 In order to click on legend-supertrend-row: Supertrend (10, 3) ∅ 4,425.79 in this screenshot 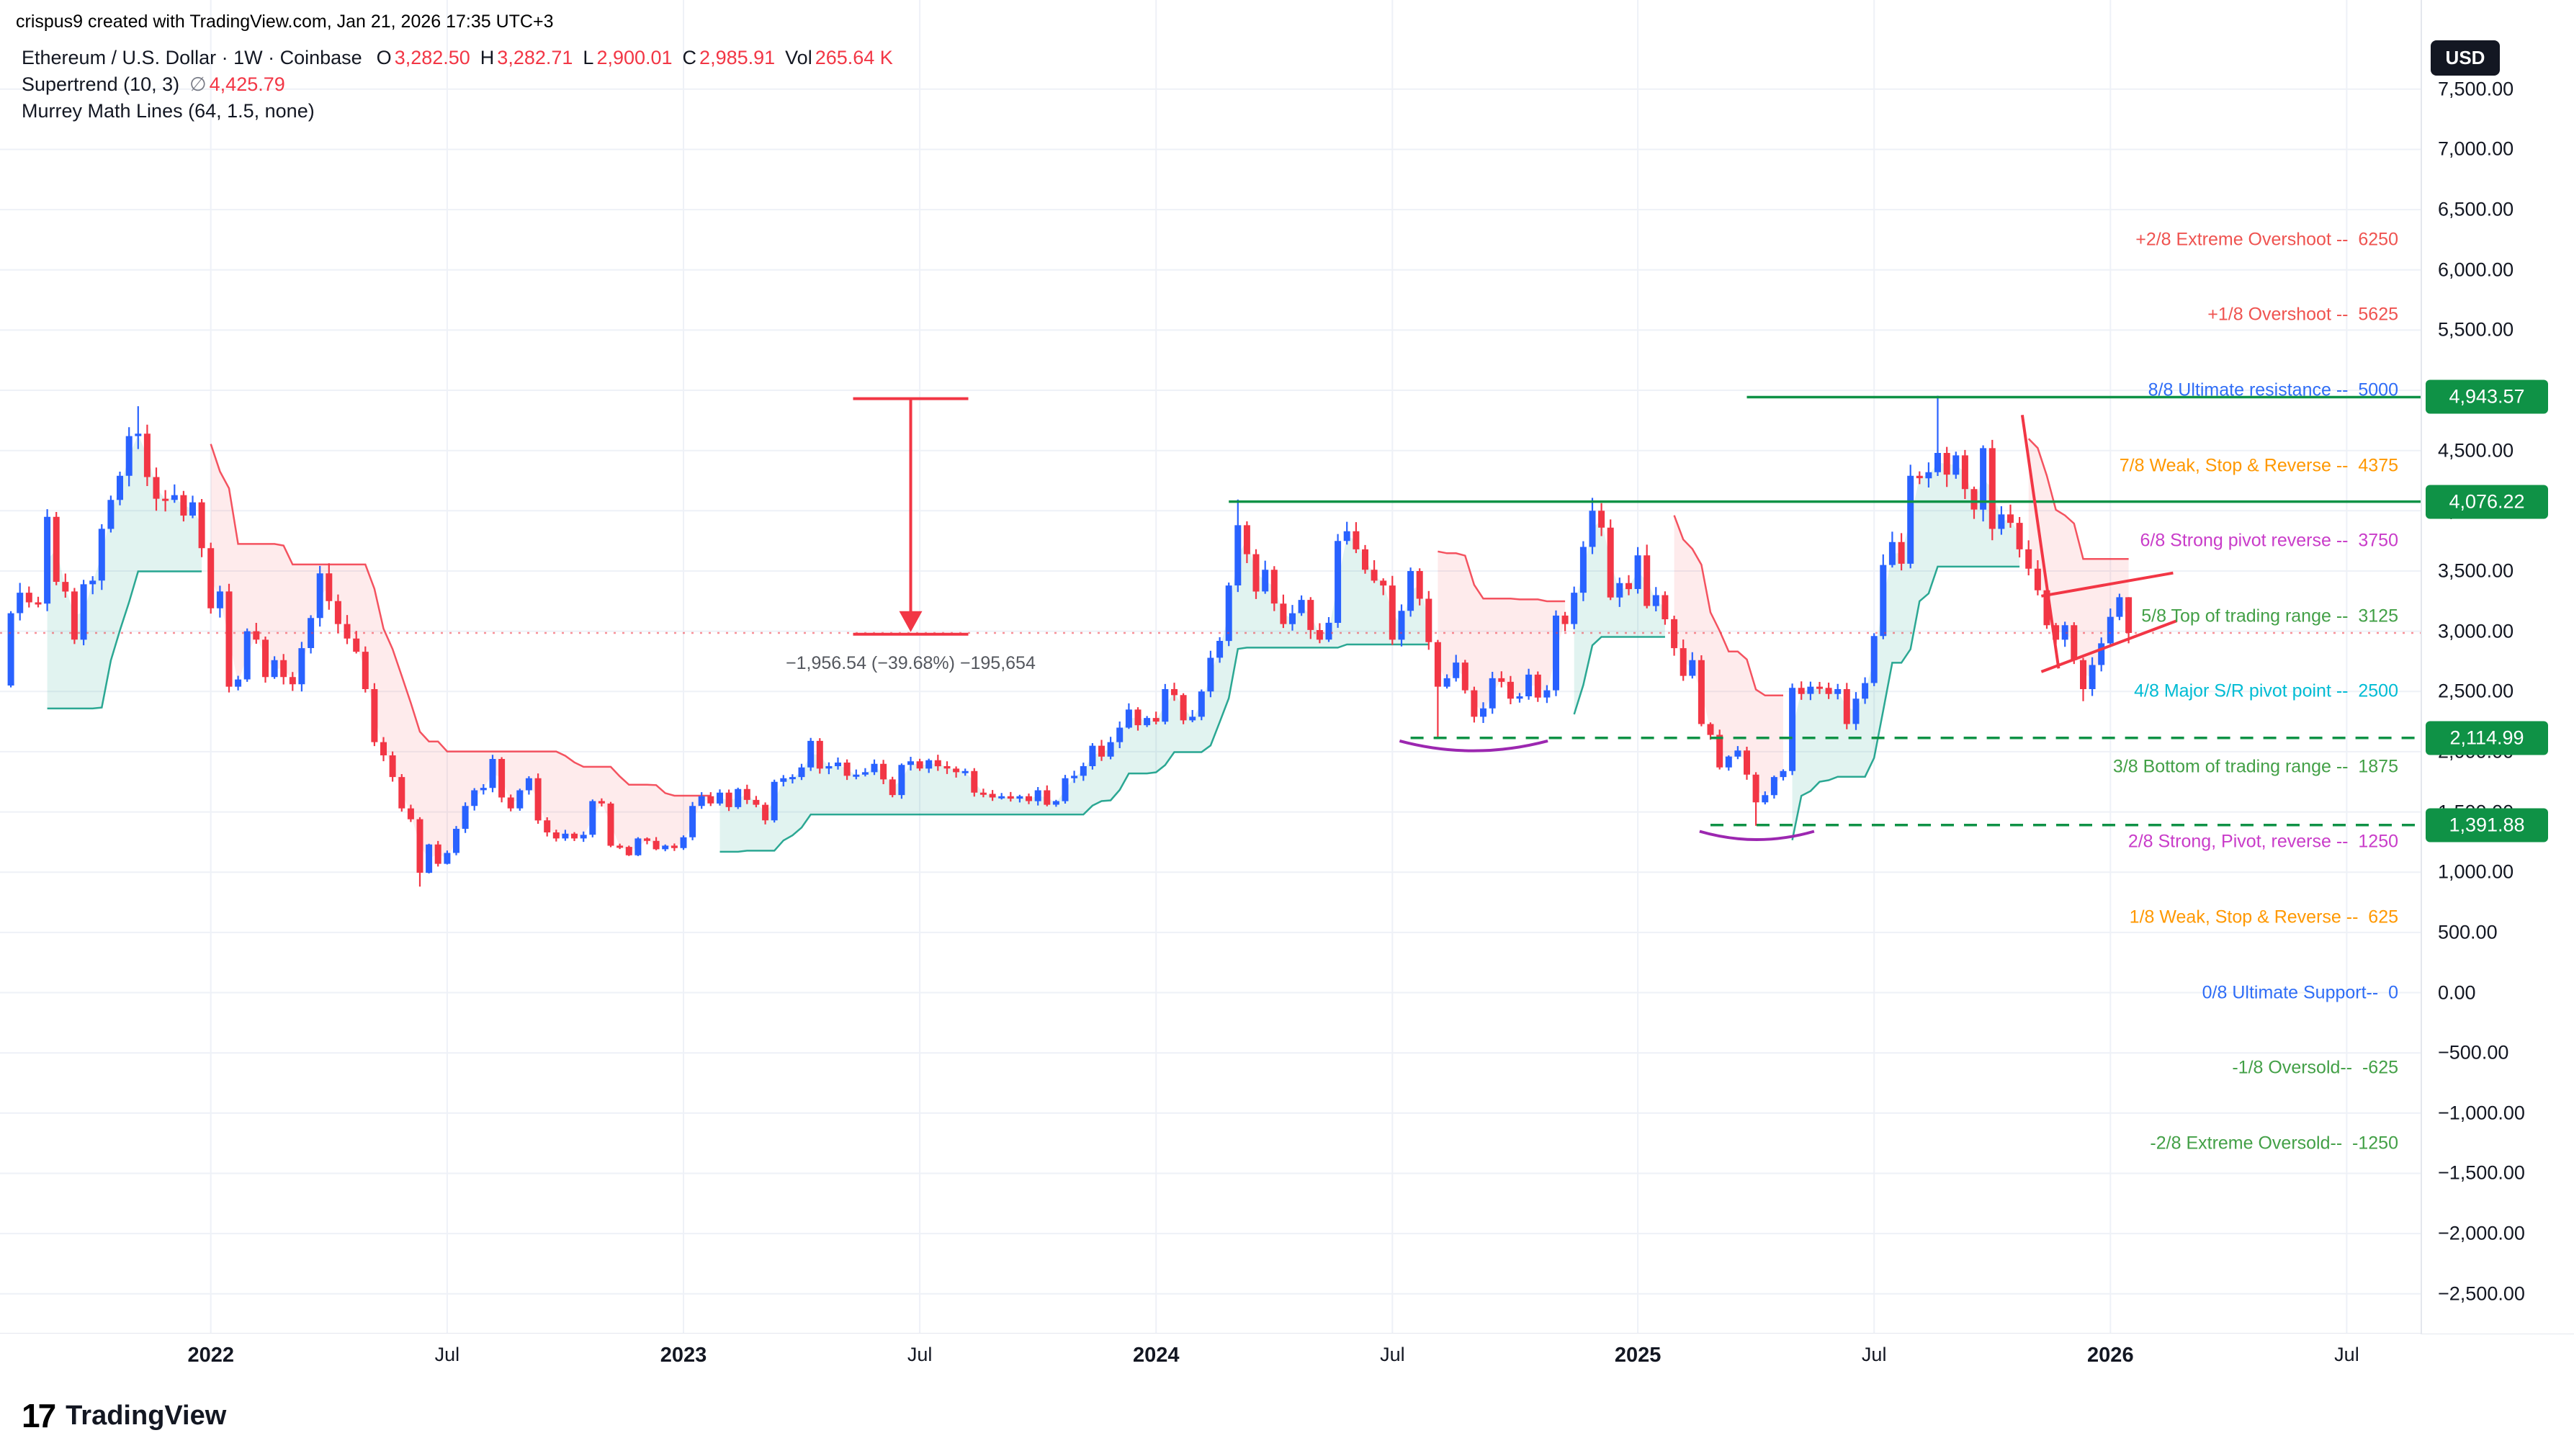, I will do `click(458, 84)`.